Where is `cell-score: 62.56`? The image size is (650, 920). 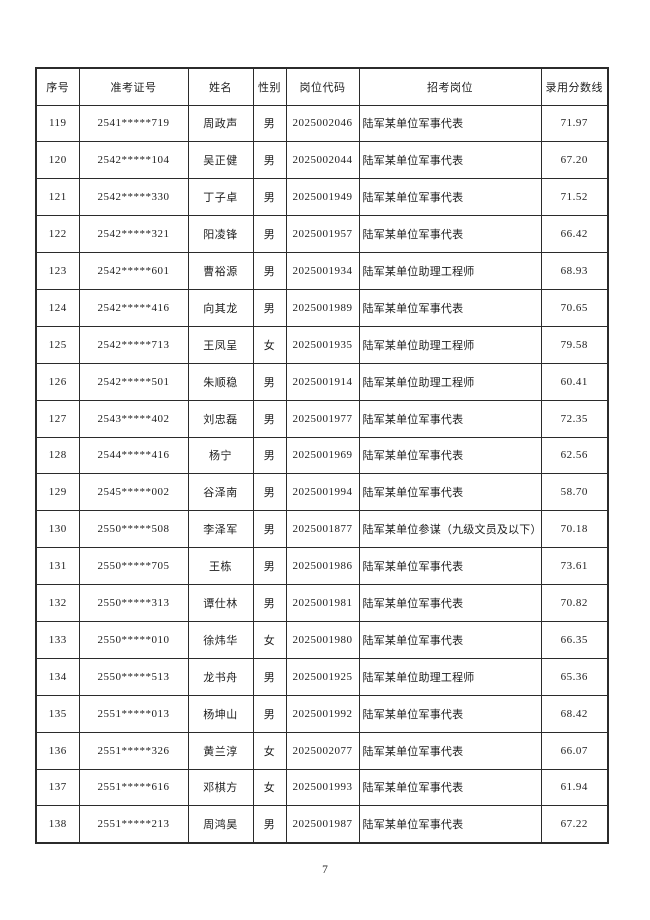 cell-score: 62.56 is located at coordinates (574, 455).